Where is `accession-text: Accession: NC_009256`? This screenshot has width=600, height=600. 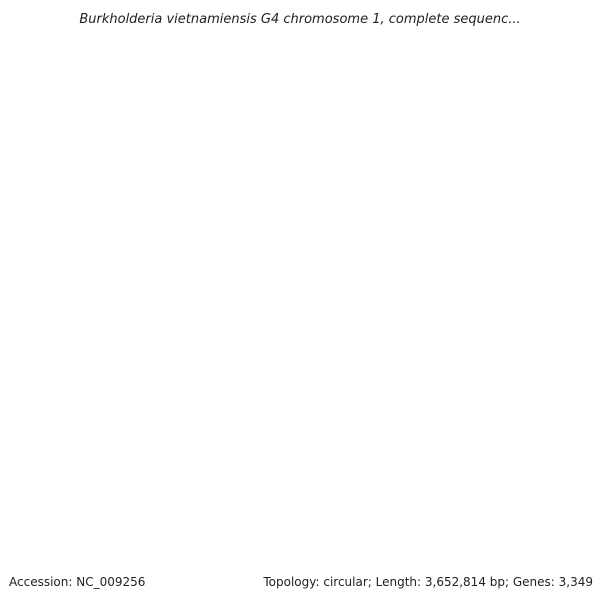 accession-text: Accession: NC_009256 is located at coordinates (77, 582).